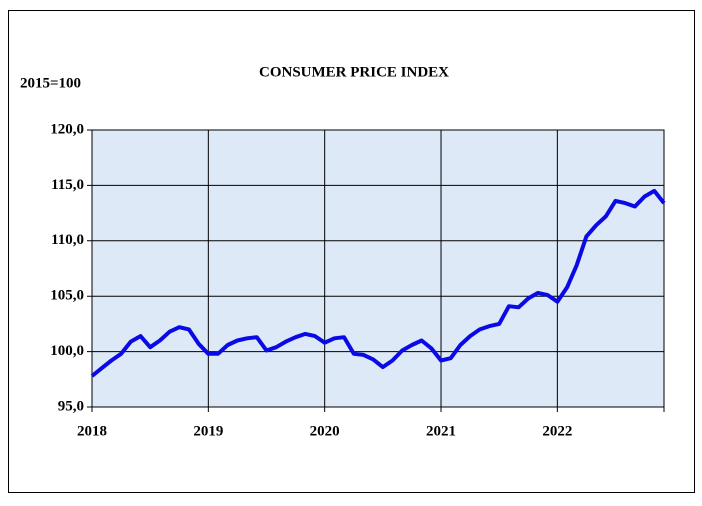 This screenshot has height=506, width=702. Describe the element at coordinates (92, 431) in the screenshot. I see `x-tick-label: 2018` at that location.